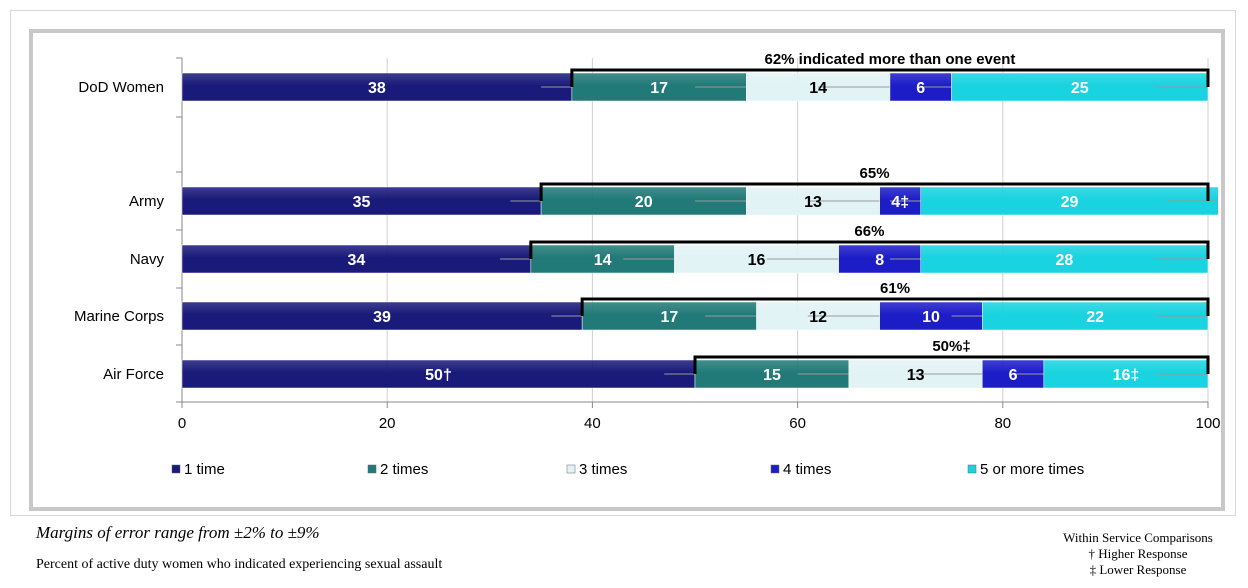 This screenshot has height=588, width=1248. I want to click on significance-key-title: Within Service Comparisons, so click(1138, 537).